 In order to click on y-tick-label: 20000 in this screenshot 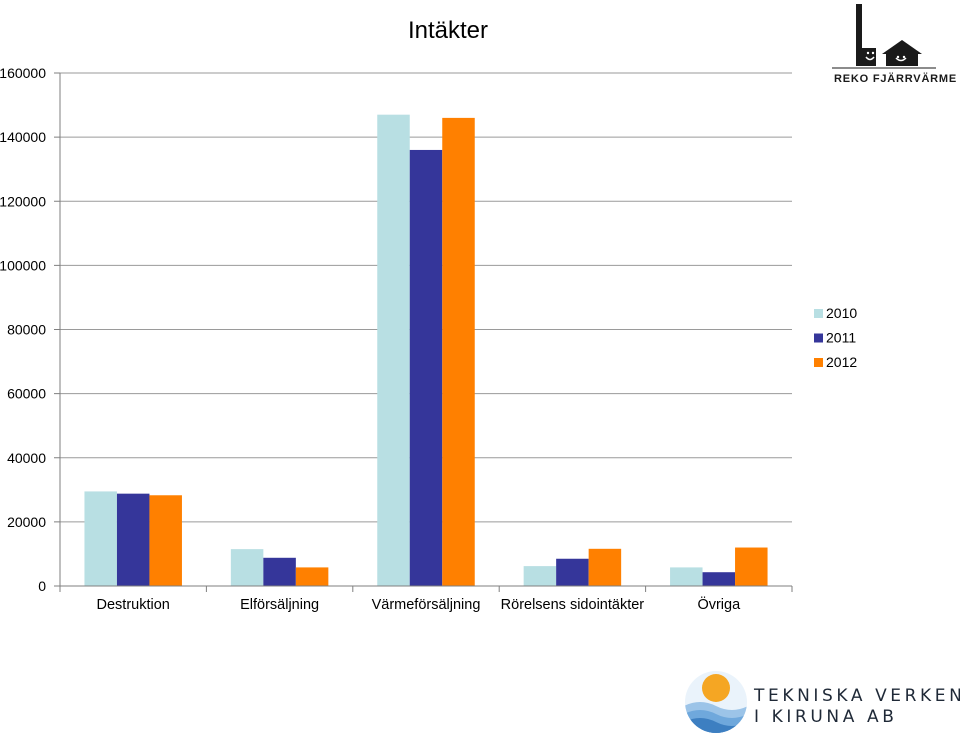, I will do `click(26, 522)`.